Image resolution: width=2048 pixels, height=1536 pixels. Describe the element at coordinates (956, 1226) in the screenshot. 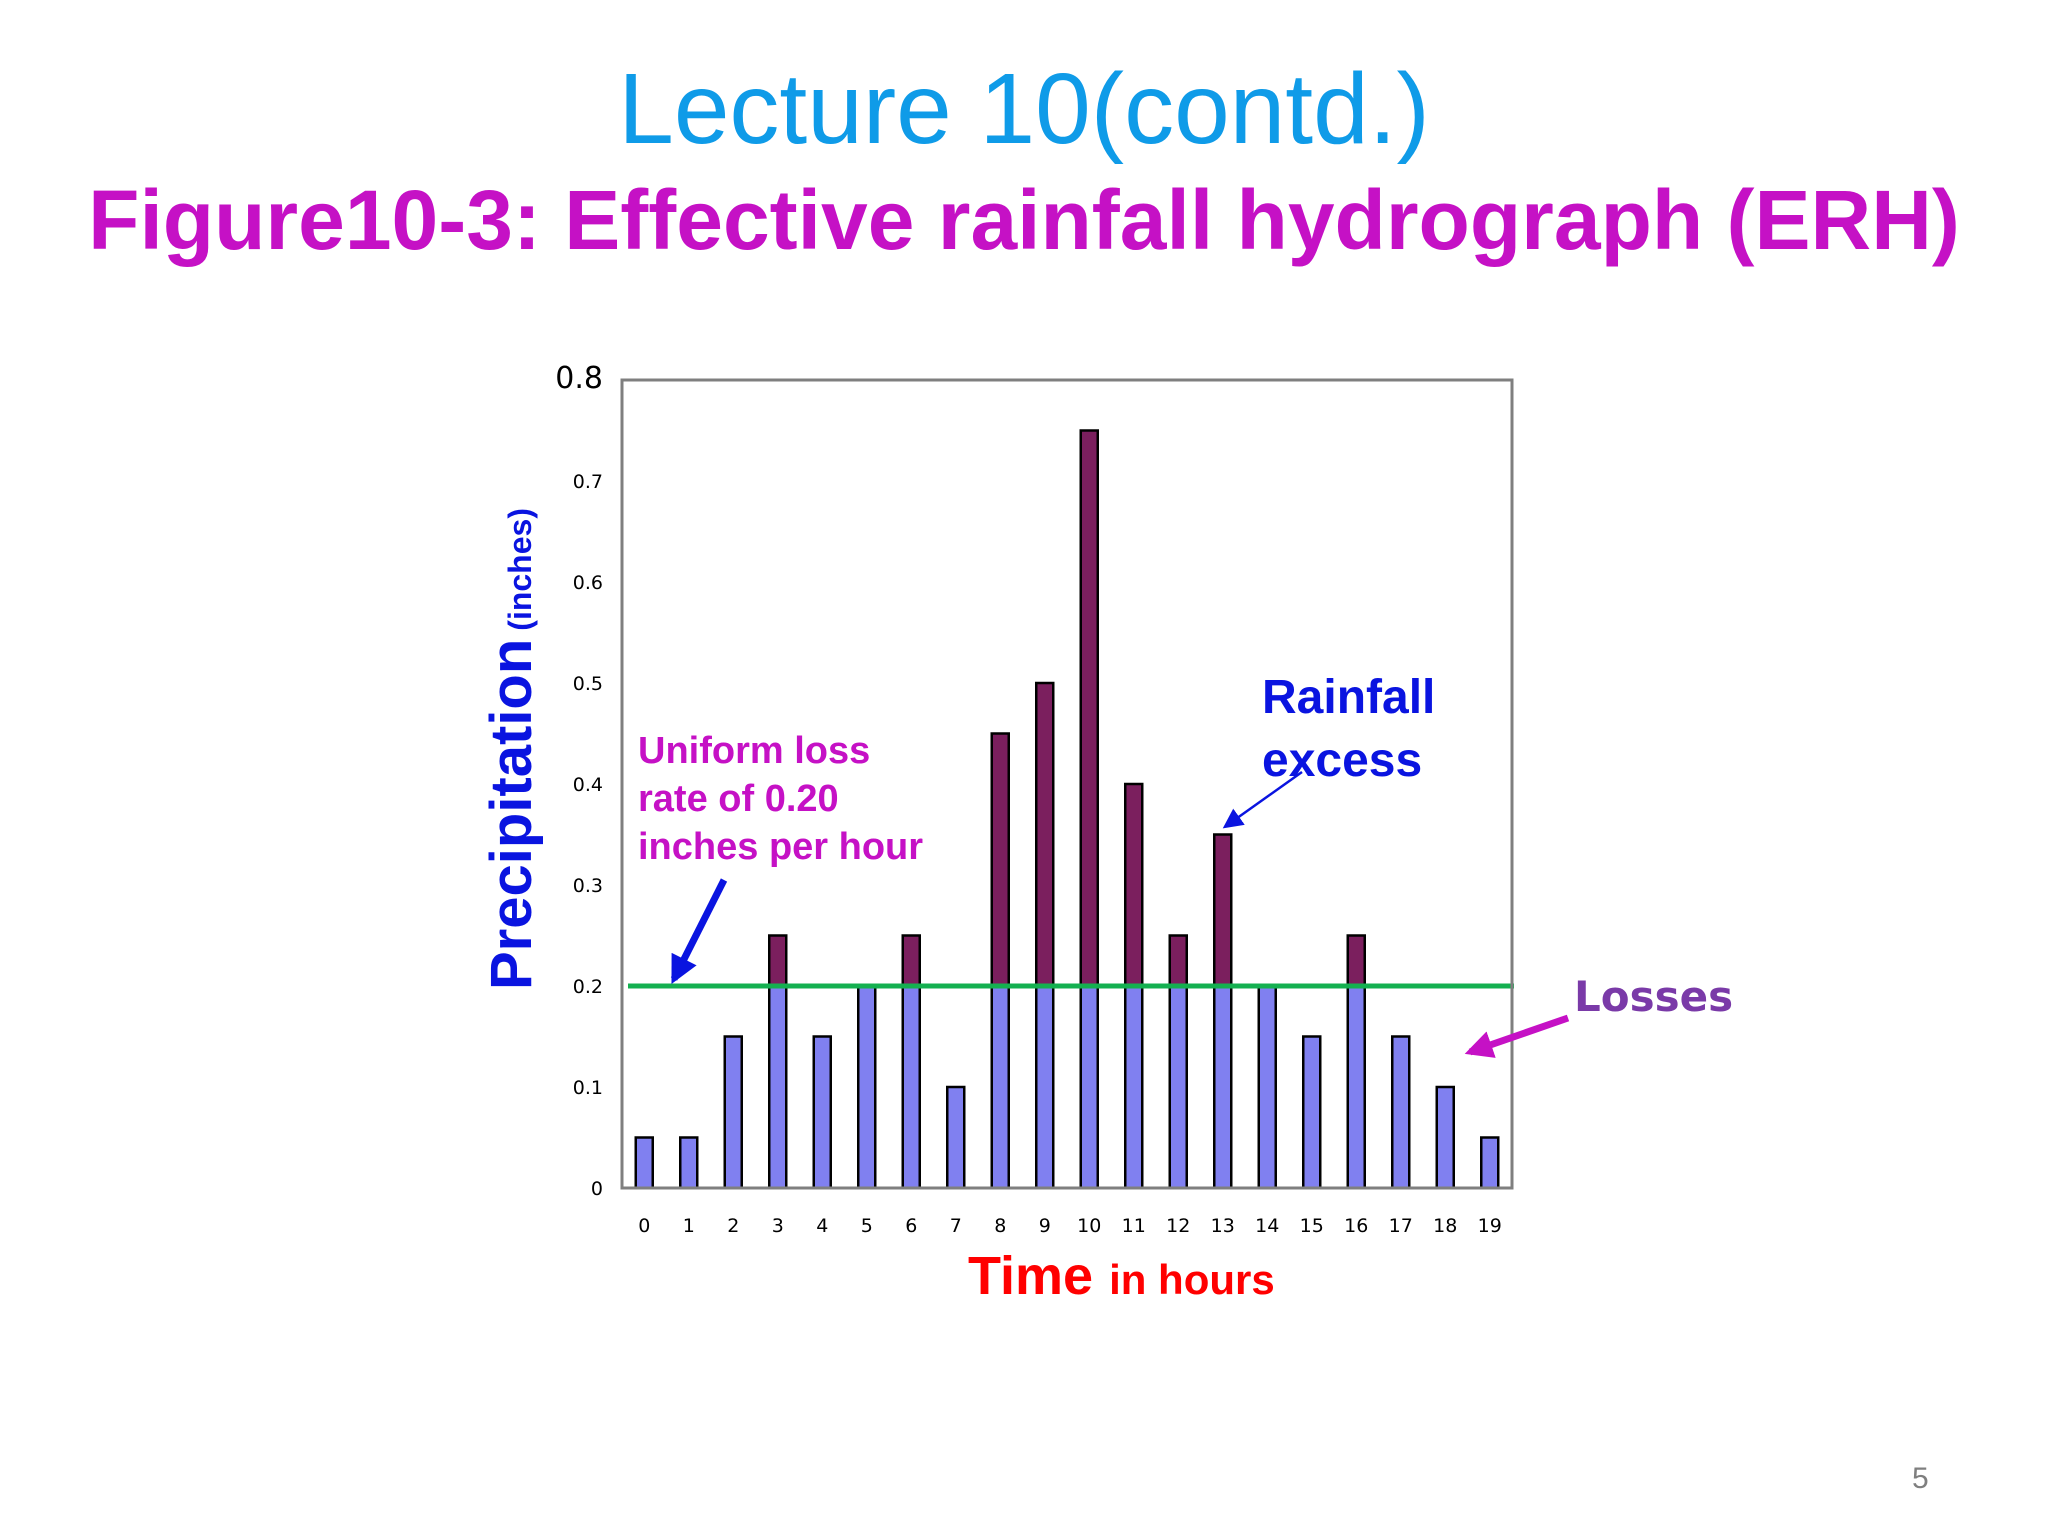

I see `x-tick-label-7: 7` at that location.